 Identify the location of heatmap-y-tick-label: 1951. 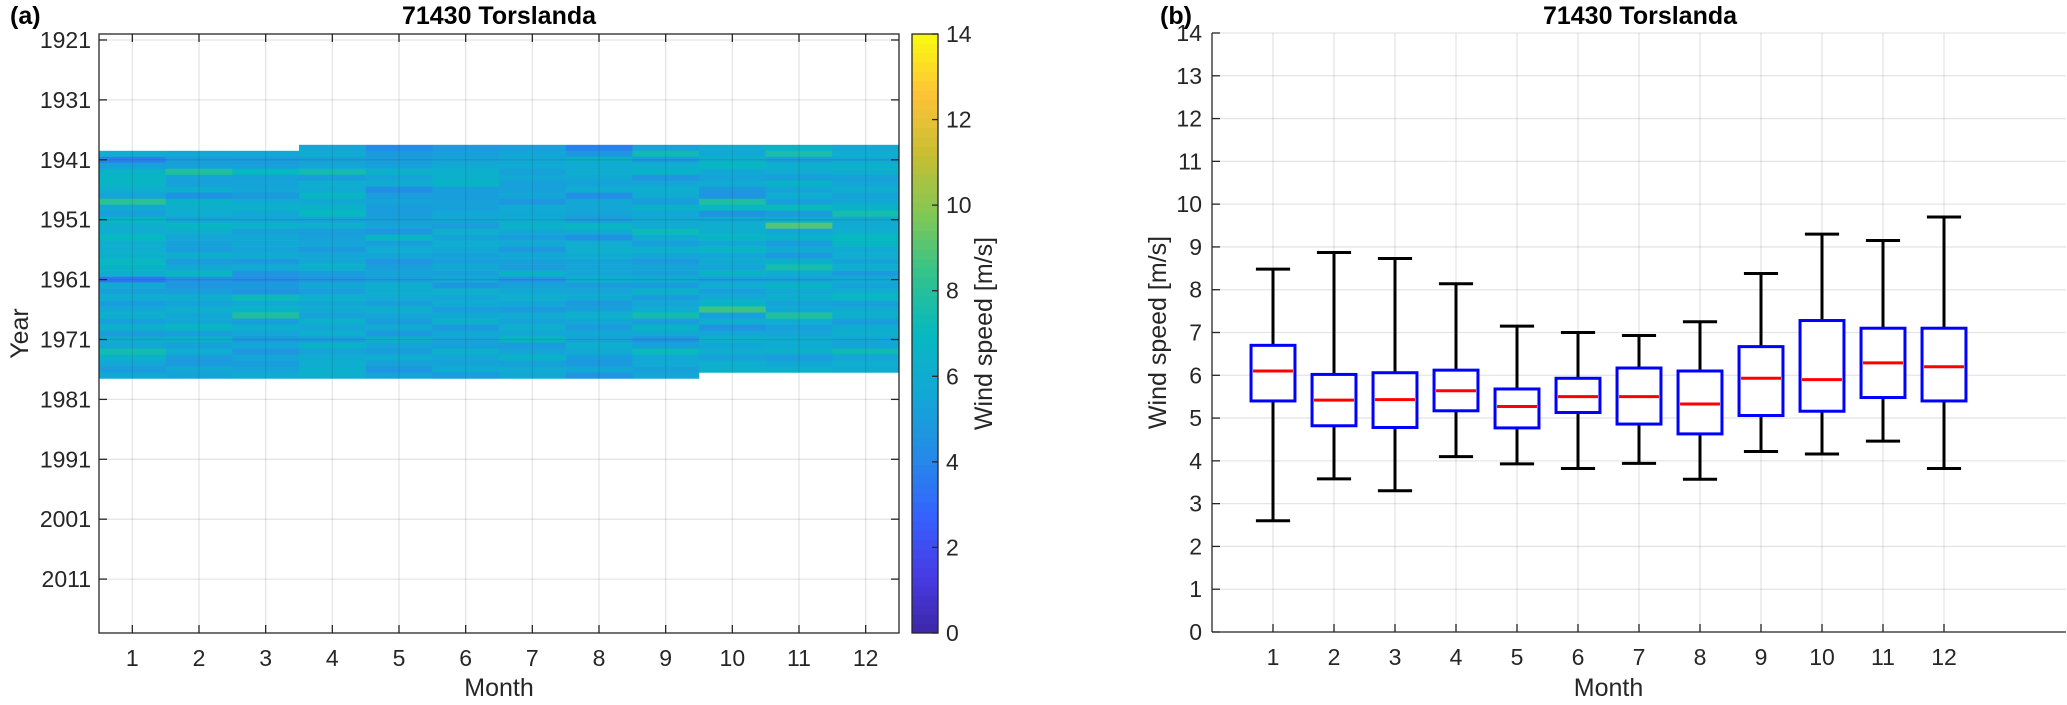
(65, 220).